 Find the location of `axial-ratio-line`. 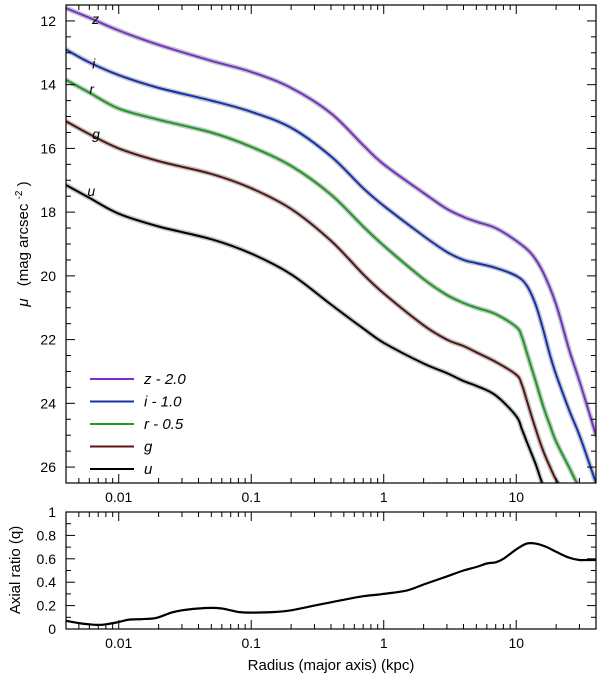

axial-ratio-line is located at coordinates (331, 584).